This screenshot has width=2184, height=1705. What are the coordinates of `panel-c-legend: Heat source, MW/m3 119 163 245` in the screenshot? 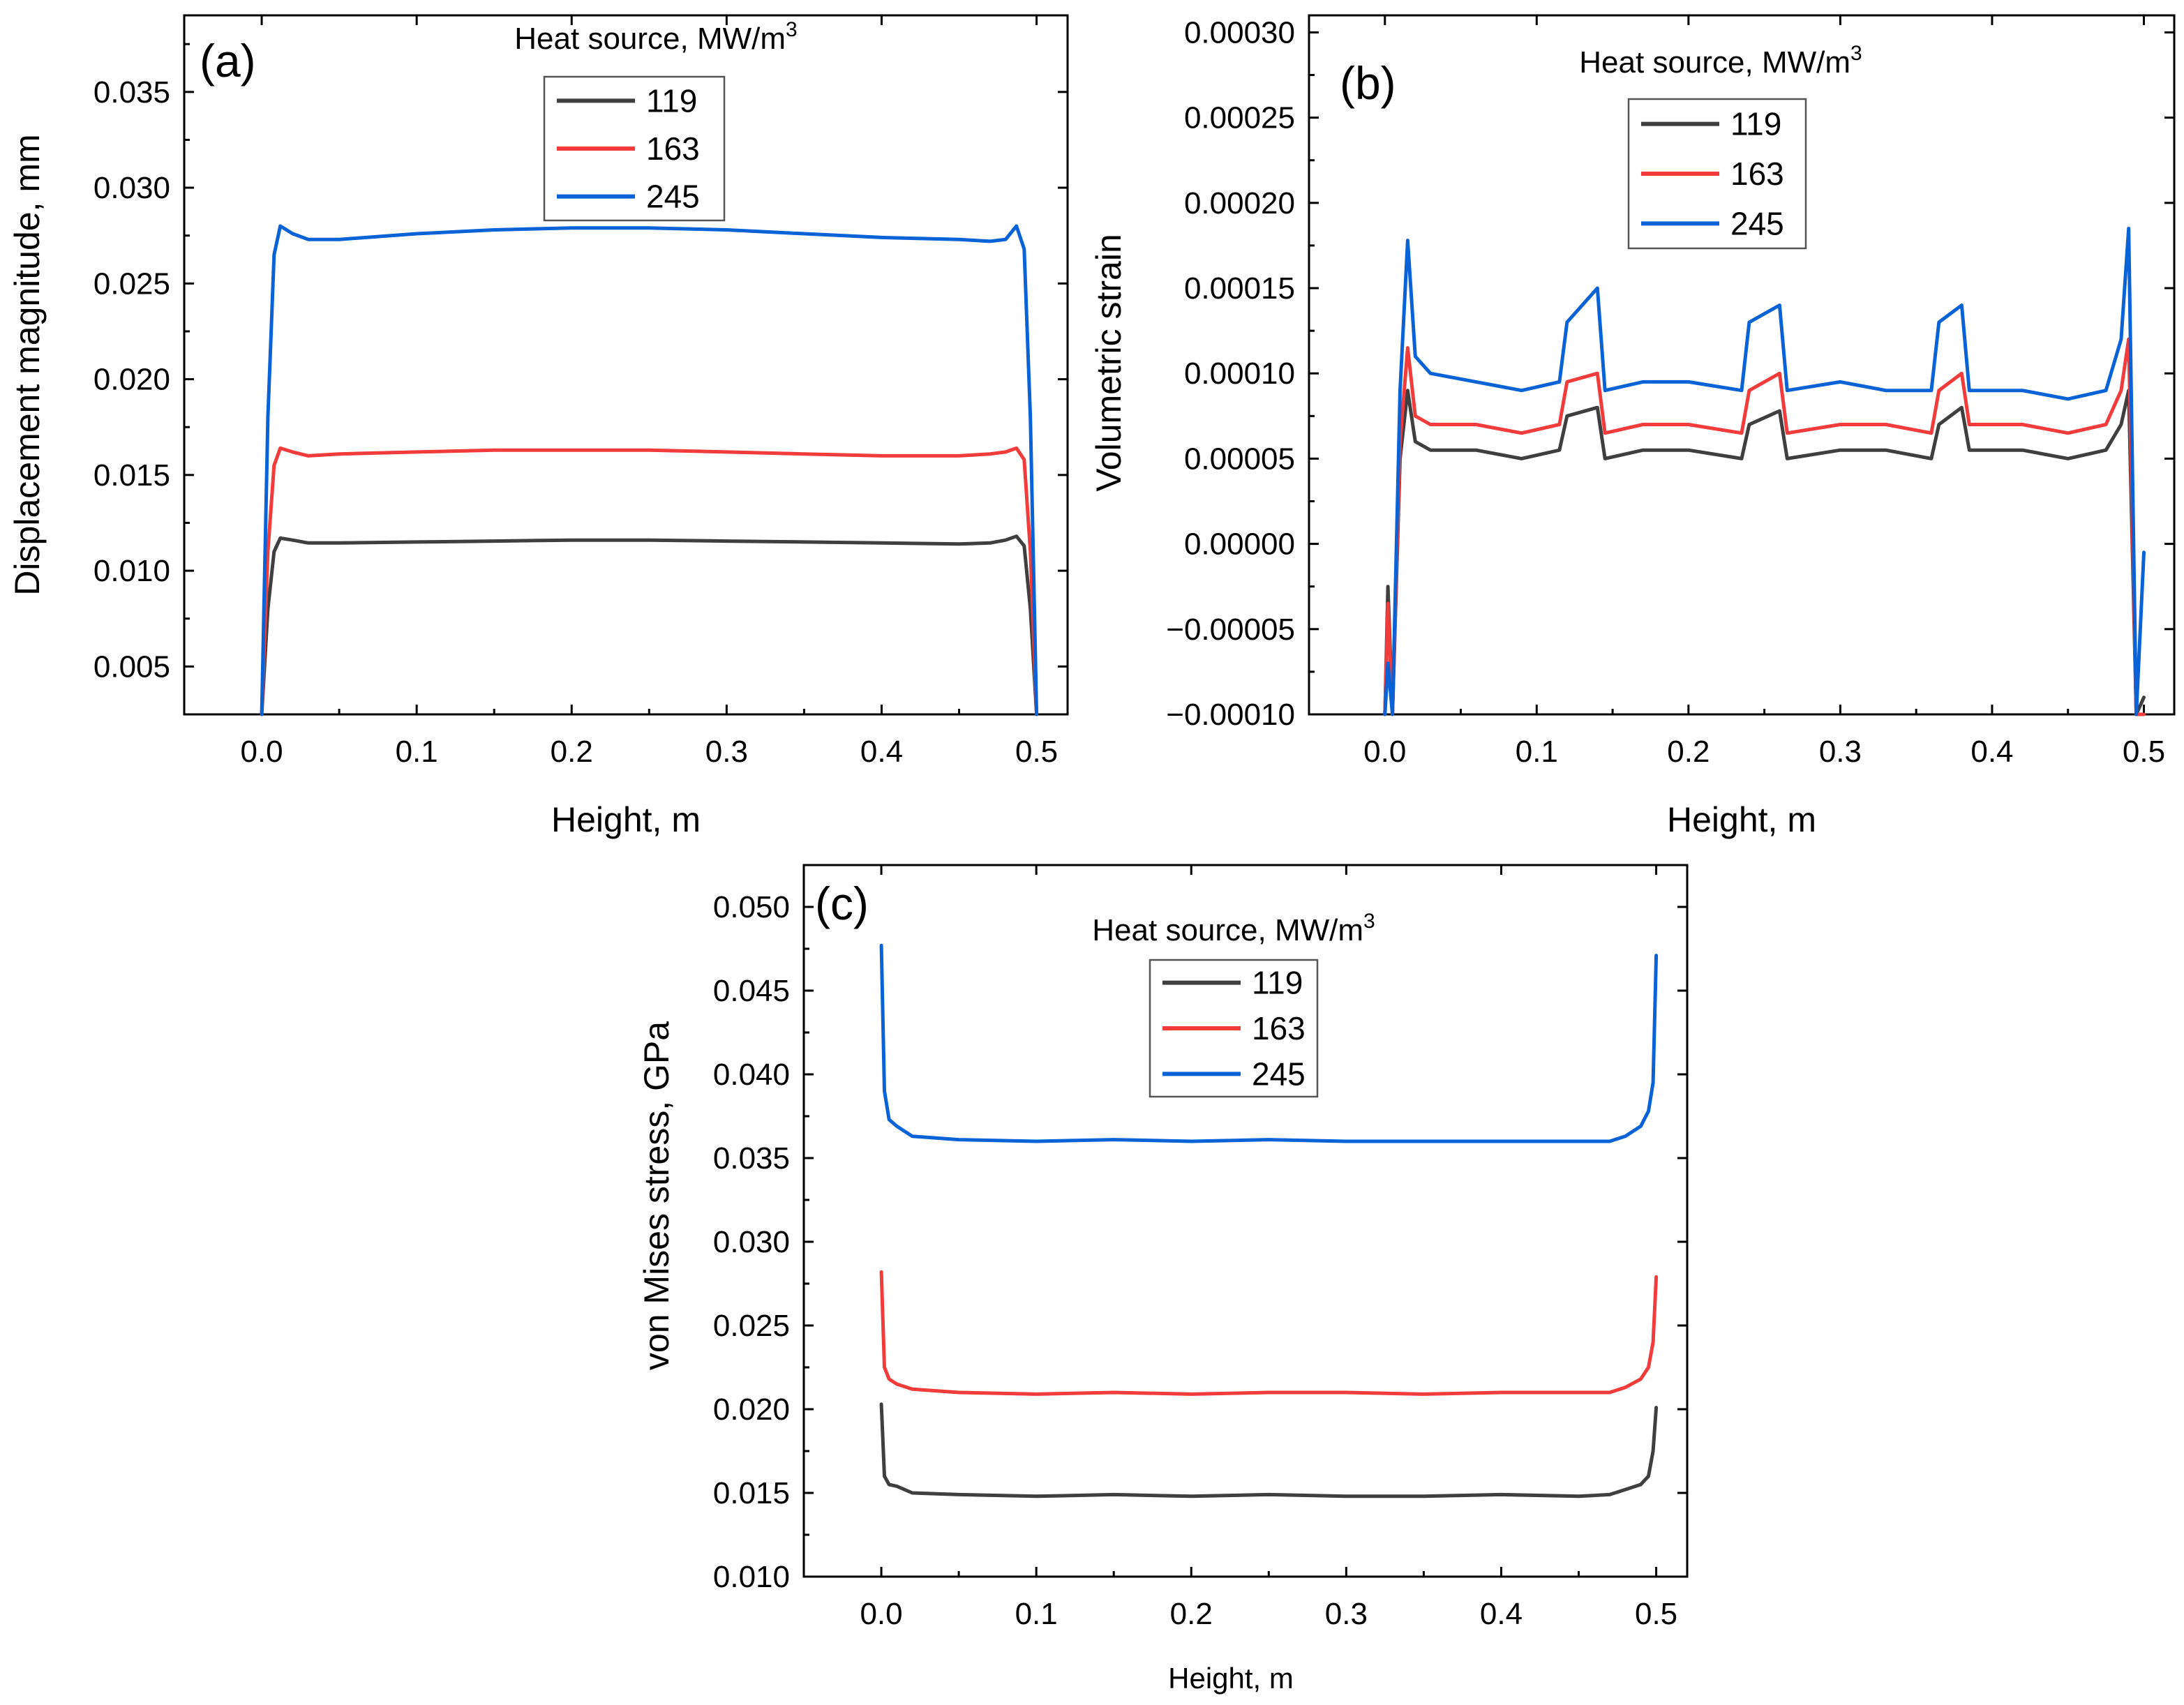 It's located at (1234, 1004).